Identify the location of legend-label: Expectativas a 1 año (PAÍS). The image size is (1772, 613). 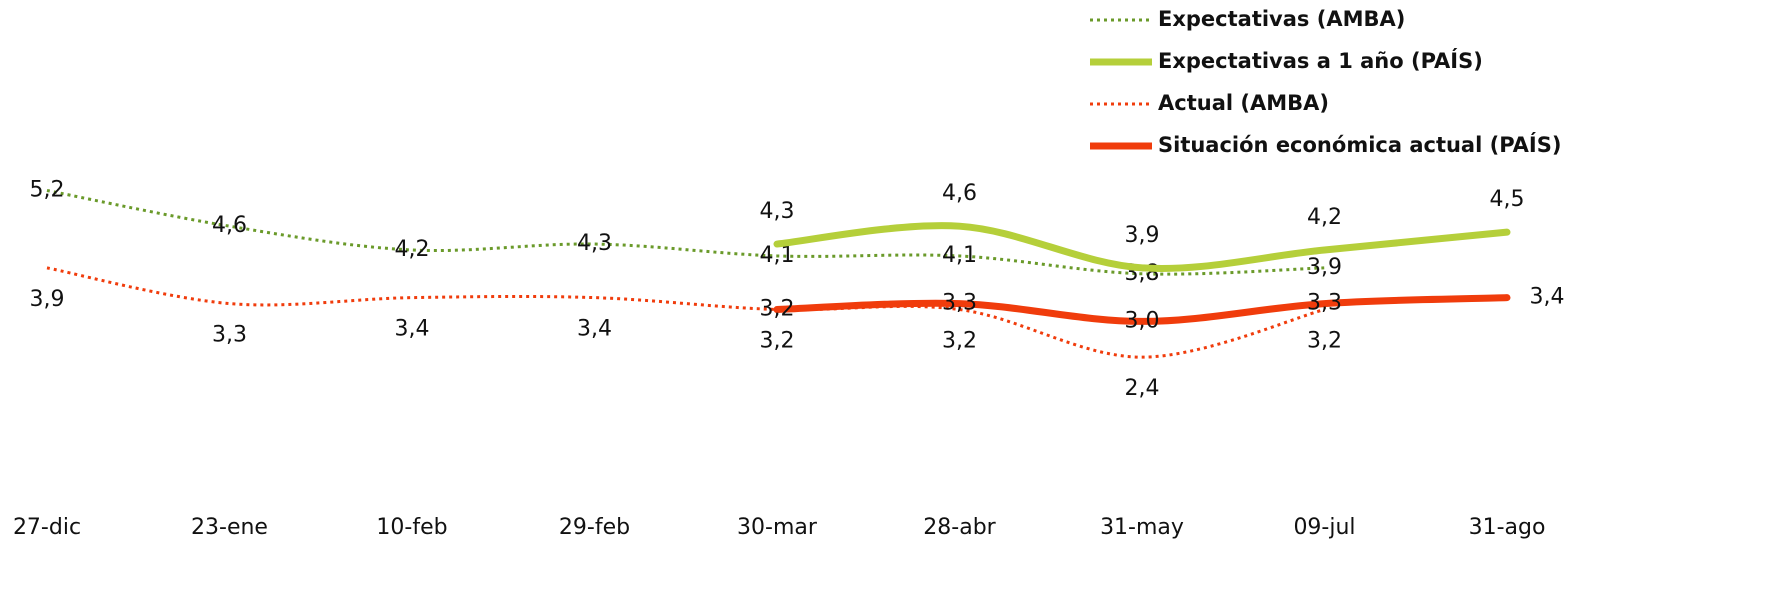
(1320, 60).